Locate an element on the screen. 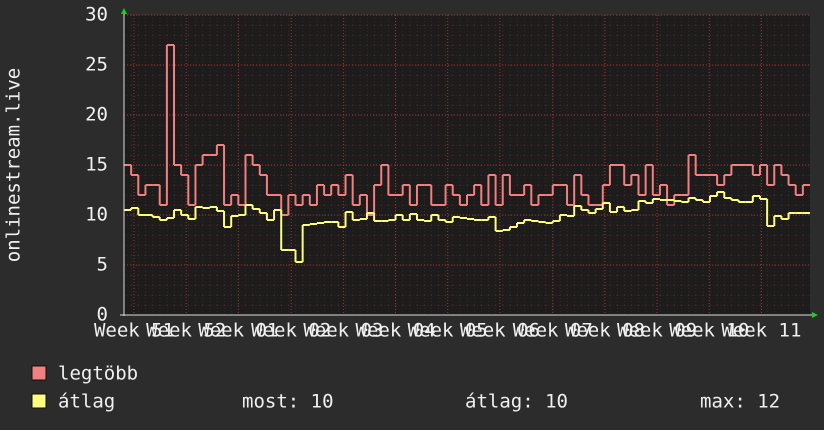  x-tick-label: Week 51 is located at coordinates (134, 331).